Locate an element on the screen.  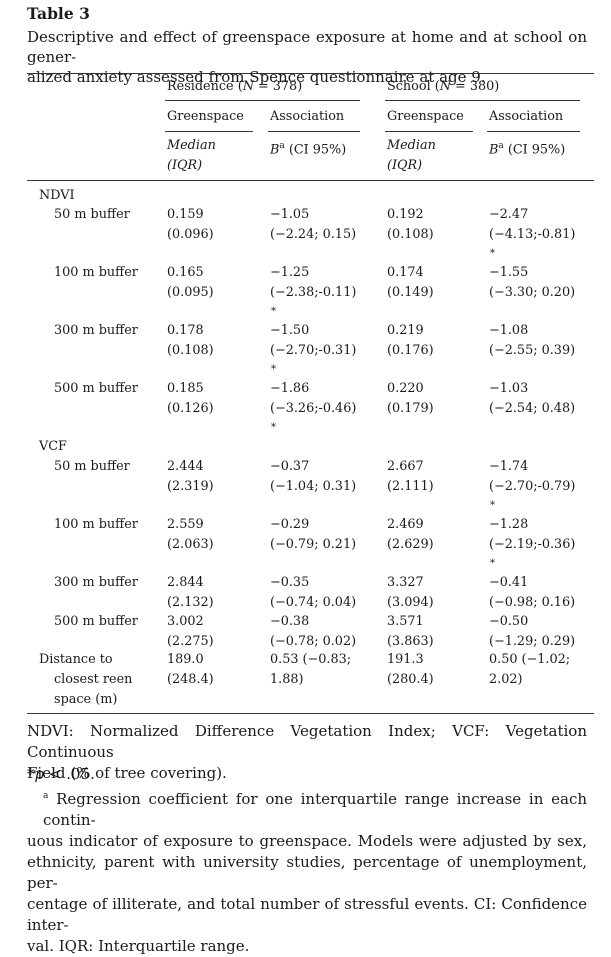
row-label: 100 m buffer is located at coordinates (96, 524).